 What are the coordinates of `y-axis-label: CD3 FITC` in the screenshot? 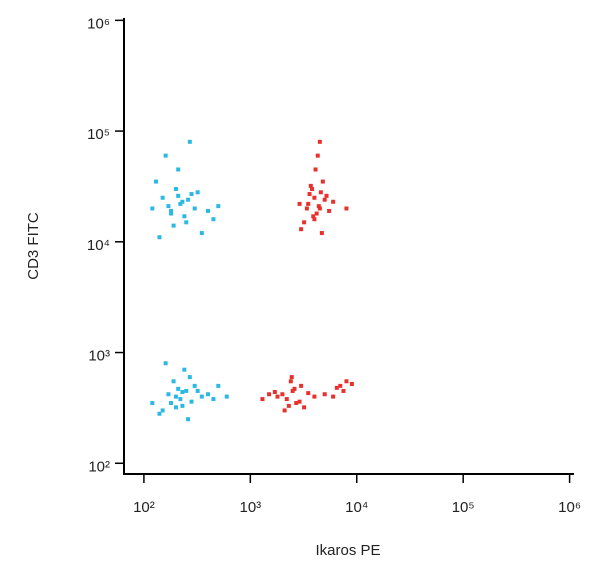 It's located at (33, 246).